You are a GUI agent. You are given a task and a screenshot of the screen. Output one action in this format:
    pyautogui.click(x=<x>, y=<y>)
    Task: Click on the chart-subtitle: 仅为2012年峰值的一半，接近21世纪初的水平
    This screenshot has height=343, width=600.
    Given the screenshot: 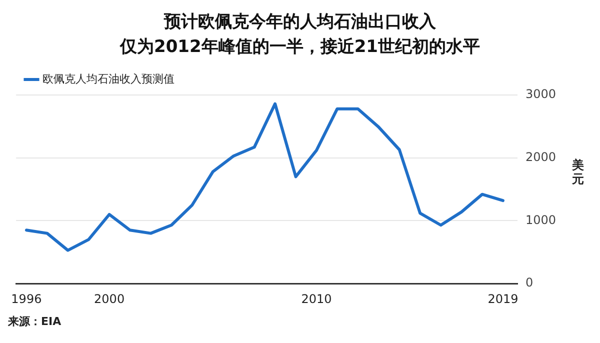 What is the action you would take?
    pyautogui.click(x=299, y=47)
    